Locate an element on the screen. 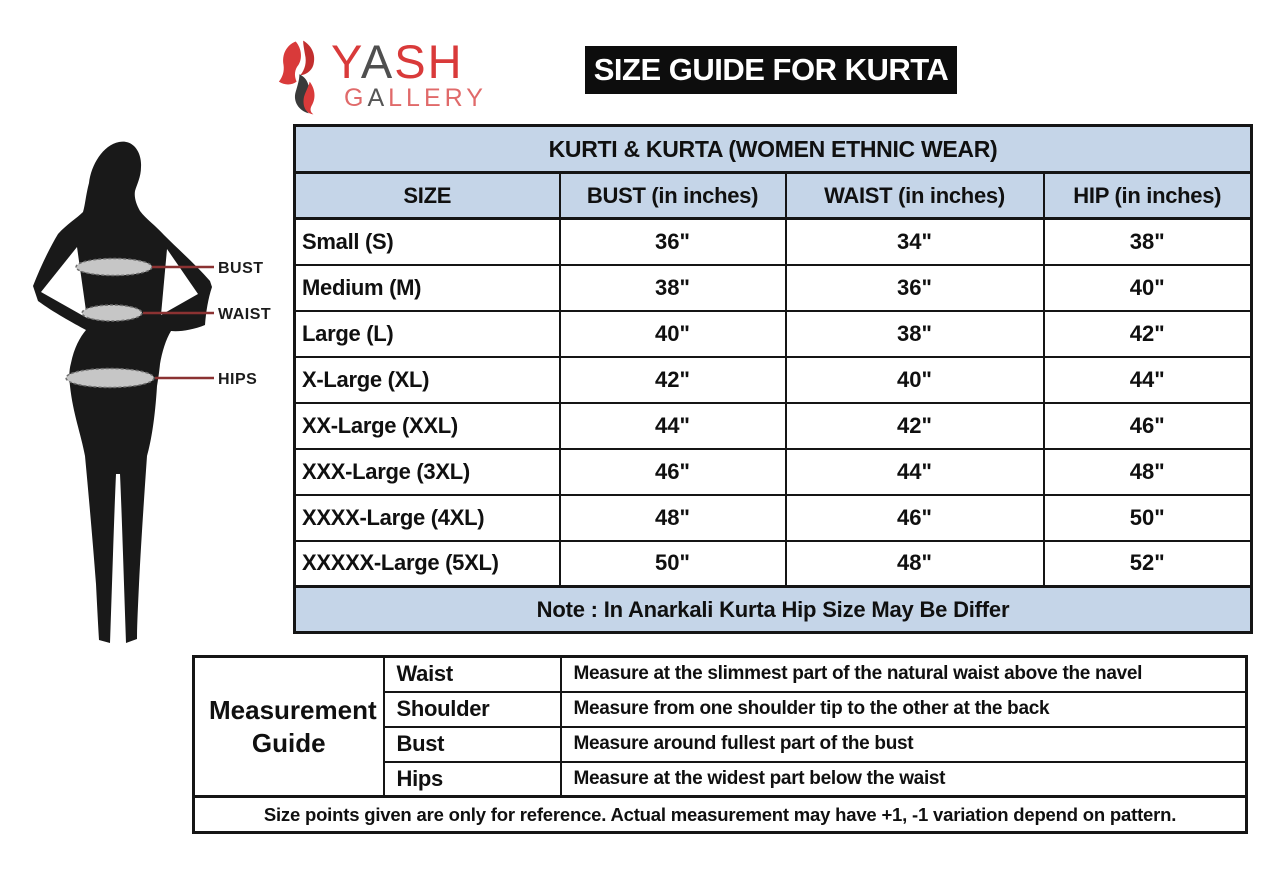  left-arm-gap is located at coordinates (64, 282).